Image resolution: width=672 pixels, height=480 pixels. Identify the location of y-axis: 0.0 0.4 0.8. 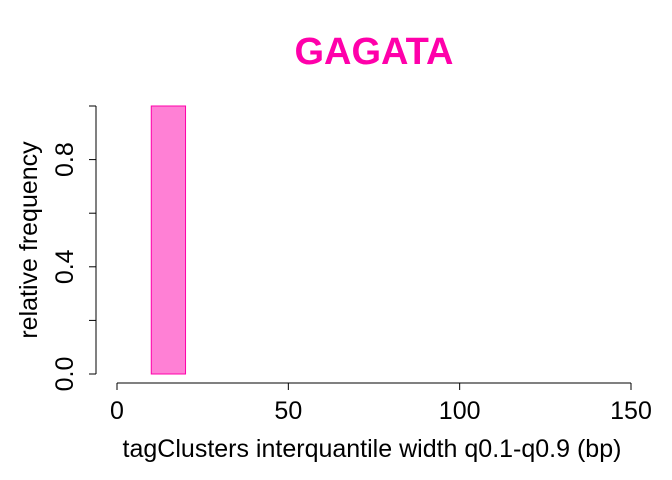
(74, 248).